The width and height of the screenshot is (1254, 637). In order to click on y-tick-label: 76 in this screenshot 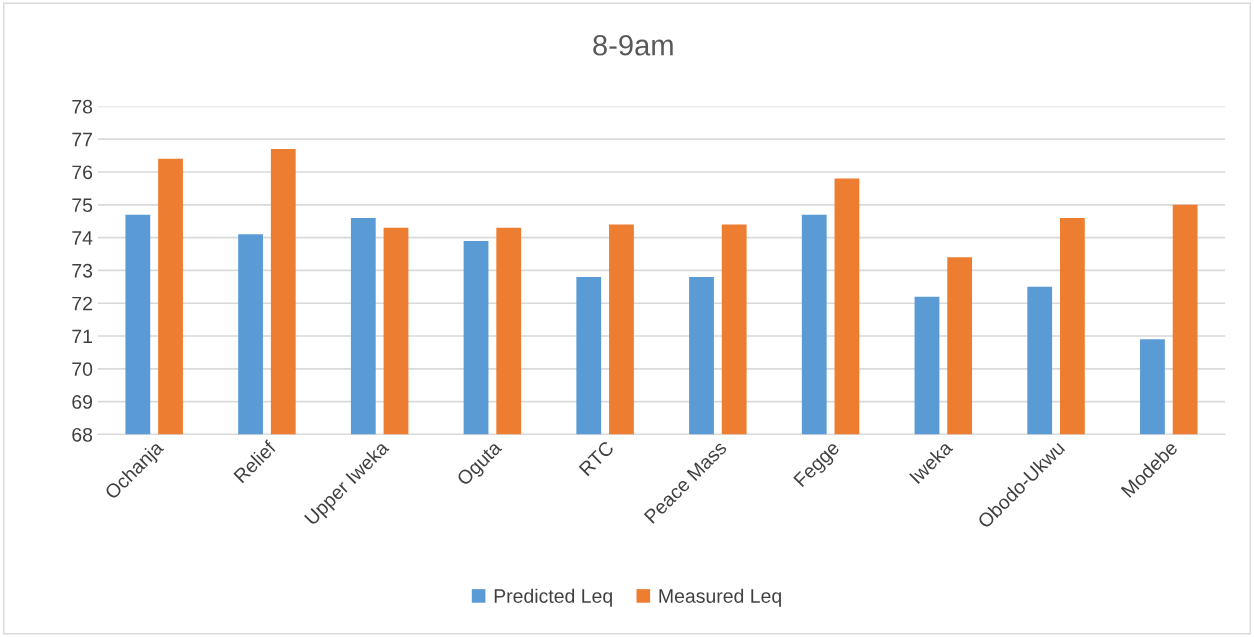, I will do `click(82, 172)`.